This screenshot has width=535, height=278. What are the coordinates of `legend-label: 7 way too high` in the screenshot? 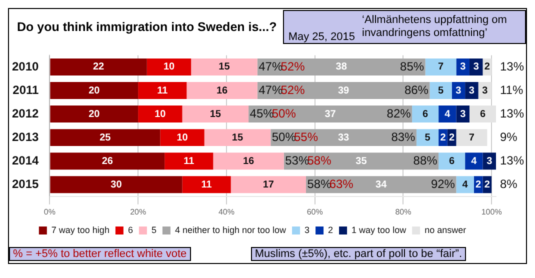 It's located at (80, 229).